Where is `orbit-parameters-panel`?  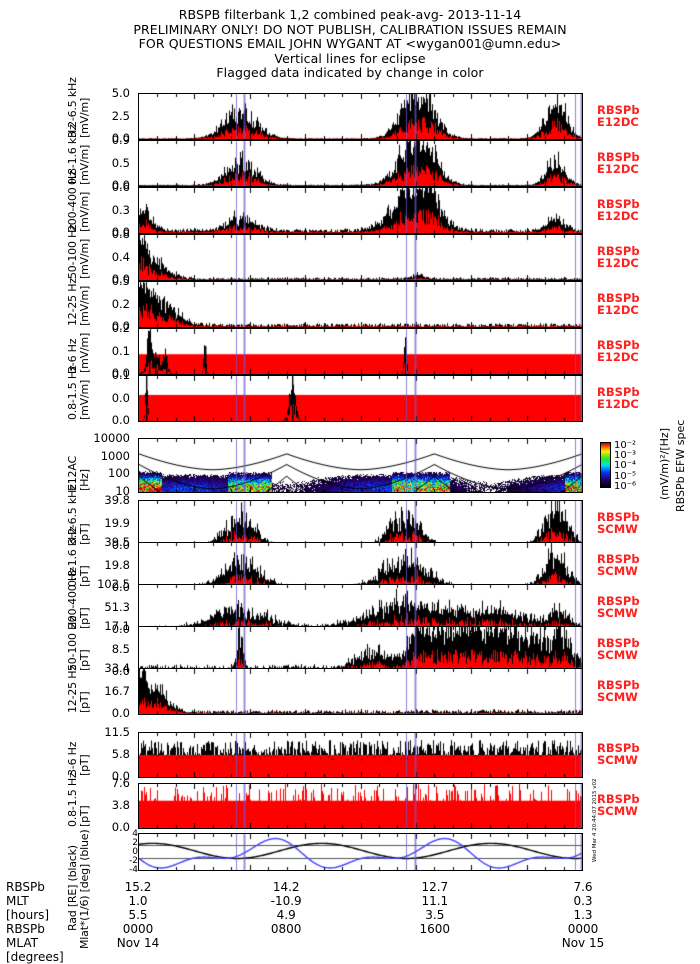 orbit-parameters-panel is located at coordinates (360, 852).